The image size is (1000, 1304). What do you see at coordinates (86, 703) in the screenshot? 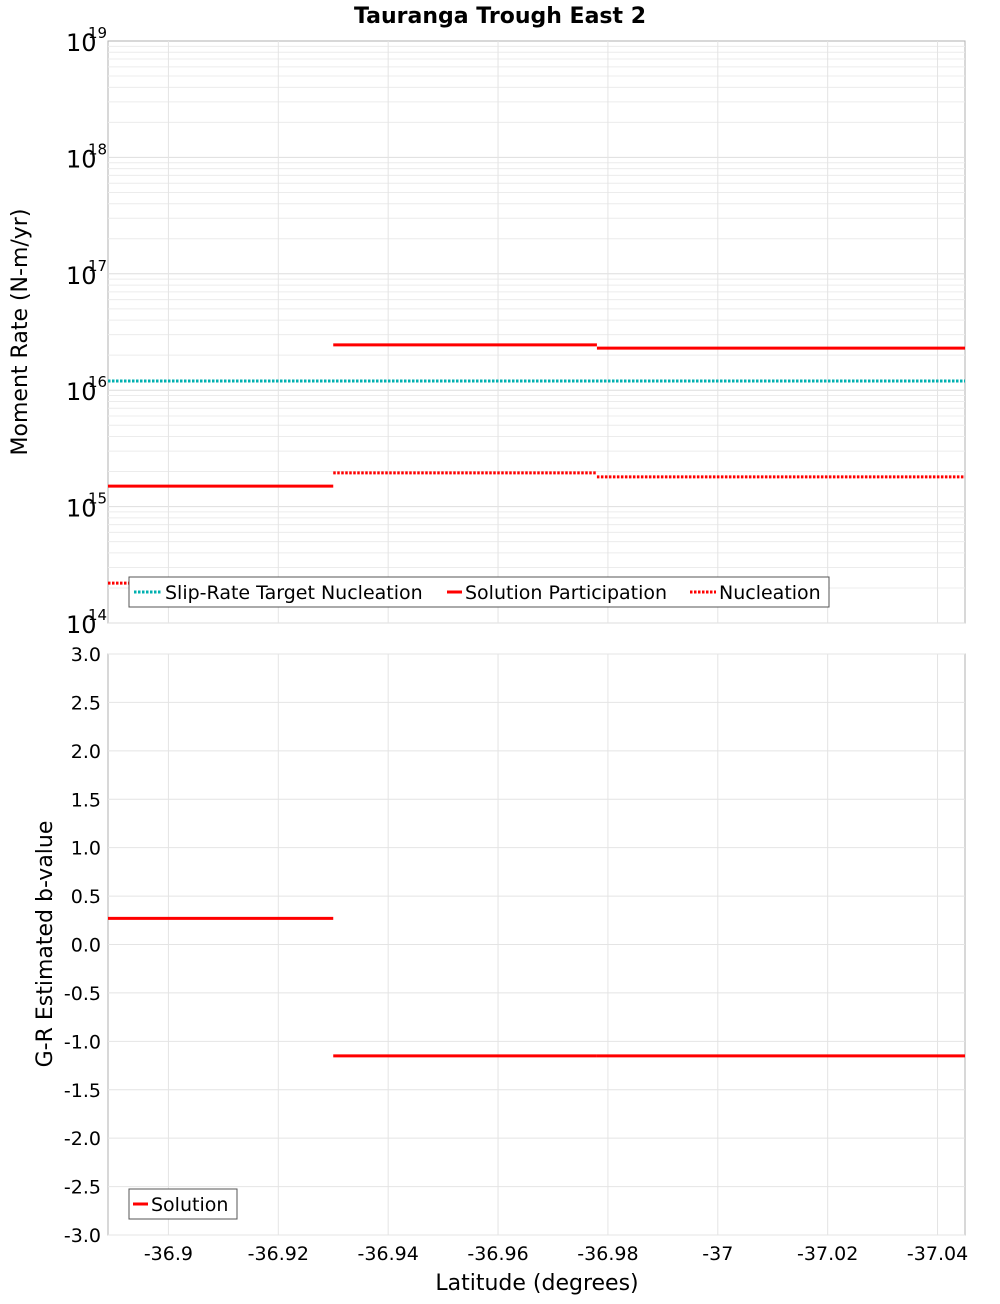
I see `panel2-y-tick-label: 2.5` at bounding box center [86, 703].